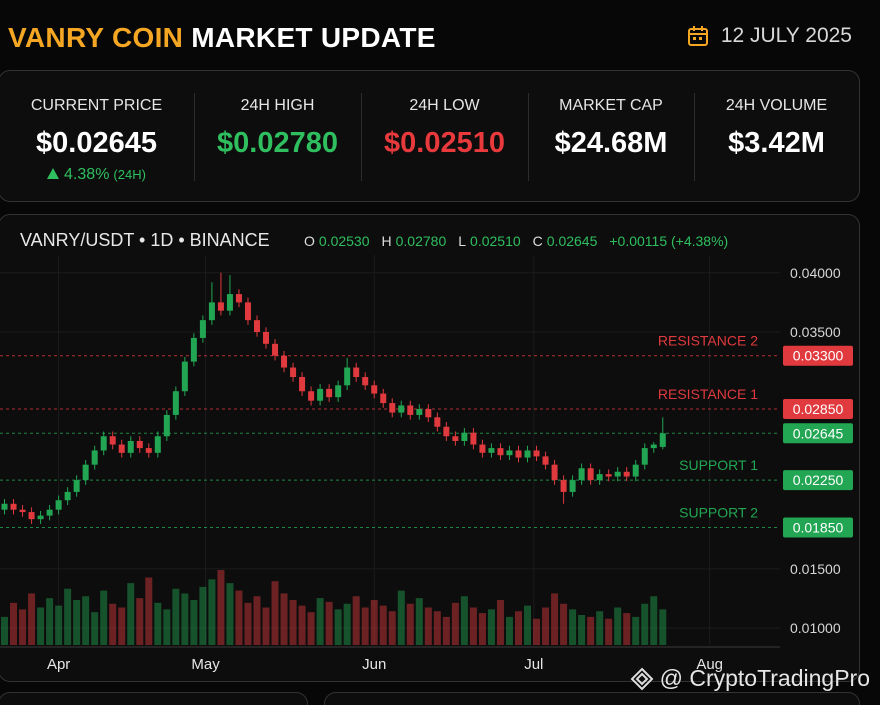 The image size is (880, 705). I want to click on watermark: @ CryptoTradingPro, so click(750, 678).